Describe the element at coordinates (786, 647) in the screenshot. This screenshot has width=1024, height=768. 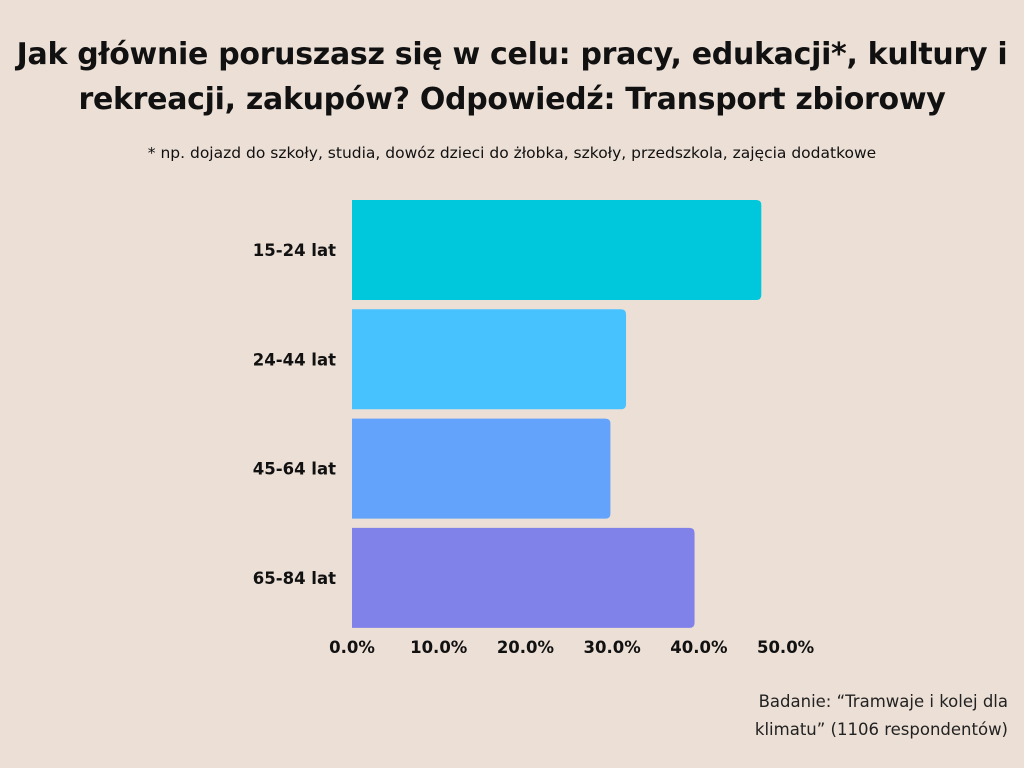
I see `x-tick-label: 50.0%` at that location.